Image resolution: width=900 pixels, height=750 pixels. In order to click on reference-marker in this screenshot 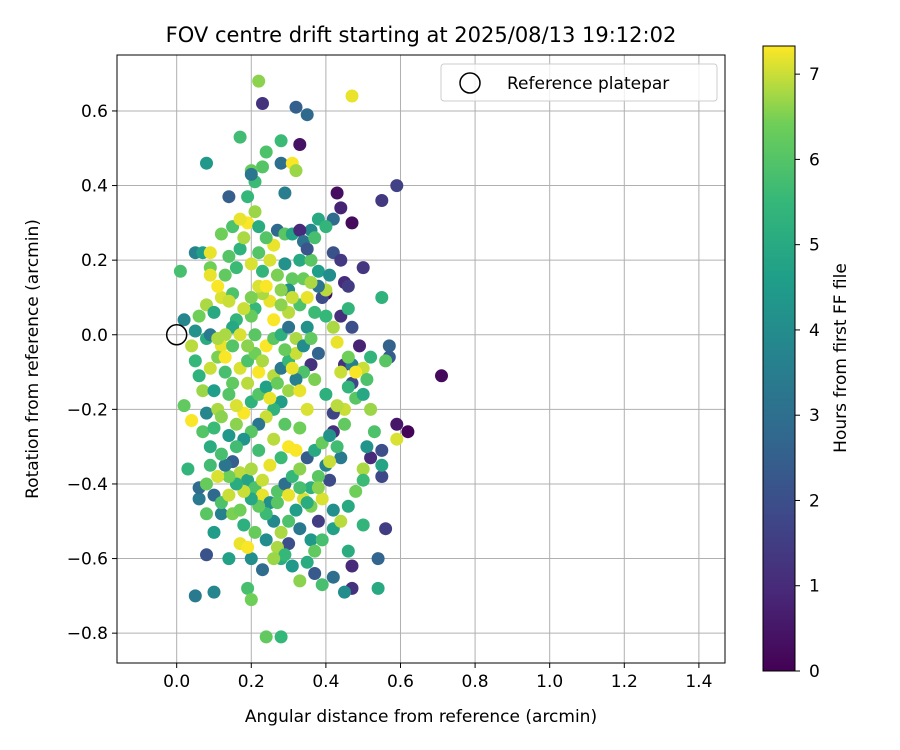, I will do `click(176, 335)`.